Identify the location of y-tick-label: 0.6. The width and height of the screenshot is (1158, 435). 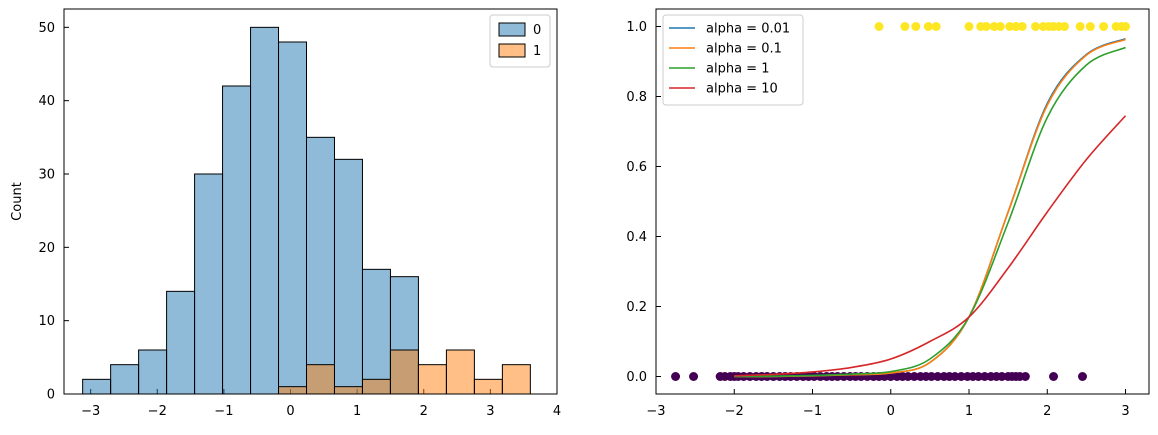
(636, 167).